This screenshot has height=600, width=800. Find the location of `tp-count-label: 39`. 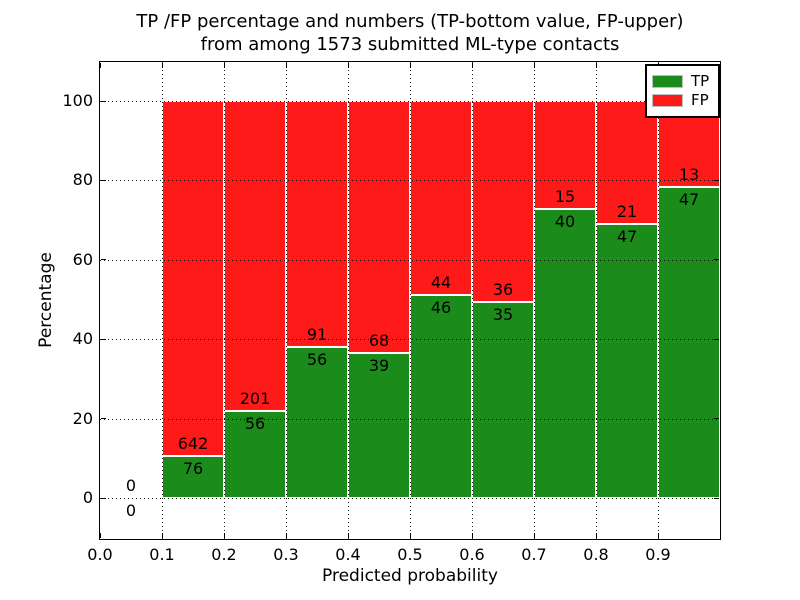

tp-count-label: 39 is located at coordinates (379, 366).